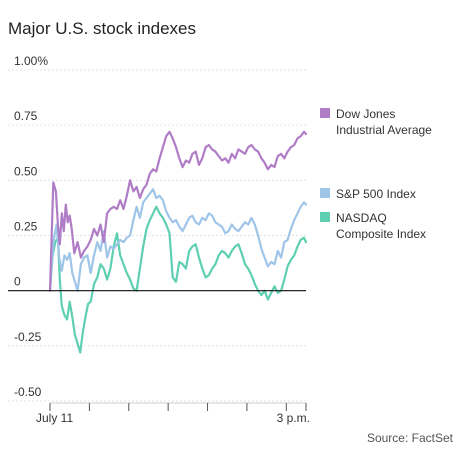  I want to click on x-tick-label: July 11, so click(54, 418).